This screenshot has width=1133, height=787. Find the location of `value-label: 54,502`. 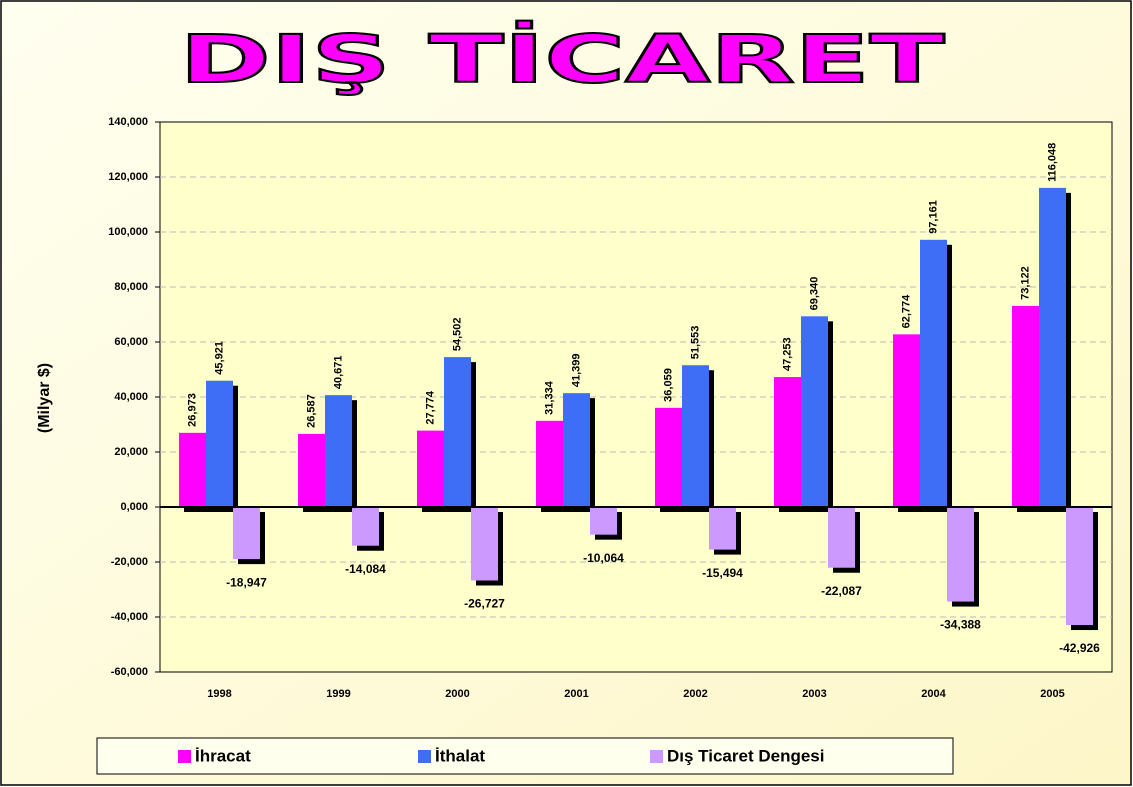

value-label: 54,502 is located at coordinates (457, 334).